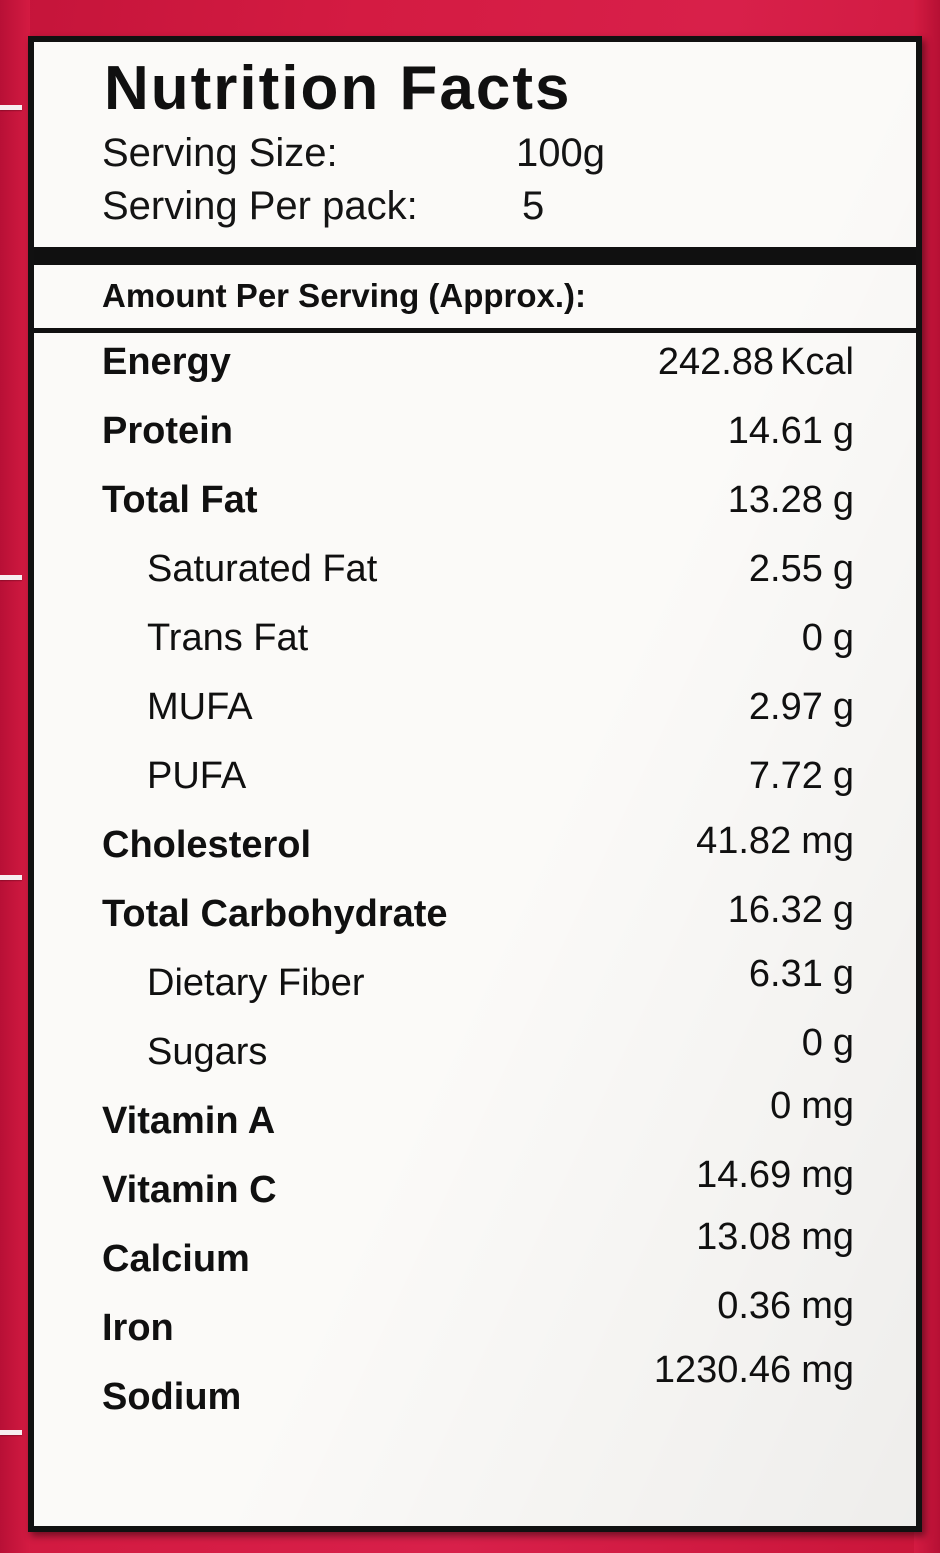 This screenshot has width=940, height=1553. I want to click on serving-size-row: Serving Size: 100g, so click(475, 153).